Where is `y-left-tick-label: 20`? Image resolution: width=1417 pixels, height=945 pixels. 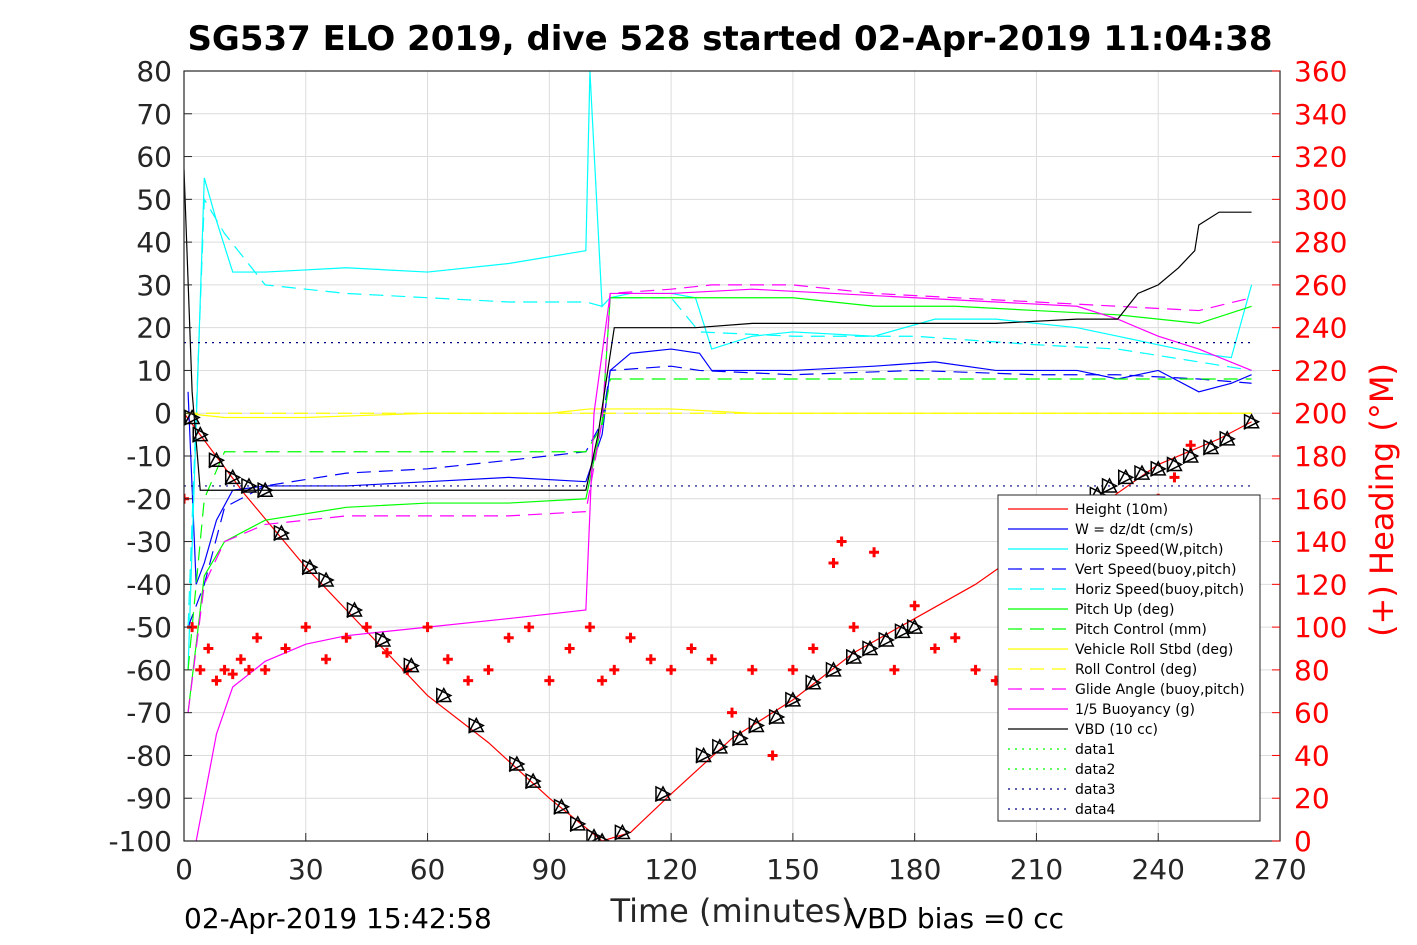 y-left-tick-label: 20 is located at coordinates (154, 328).